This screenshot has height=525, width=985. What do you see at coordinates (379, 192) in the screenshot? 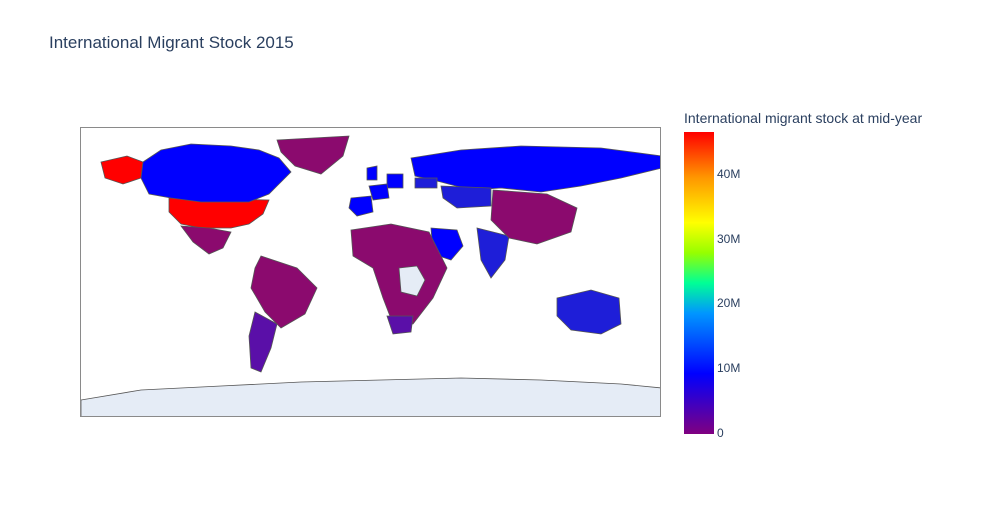
I see `region-france` at bounding box center [379, 192].